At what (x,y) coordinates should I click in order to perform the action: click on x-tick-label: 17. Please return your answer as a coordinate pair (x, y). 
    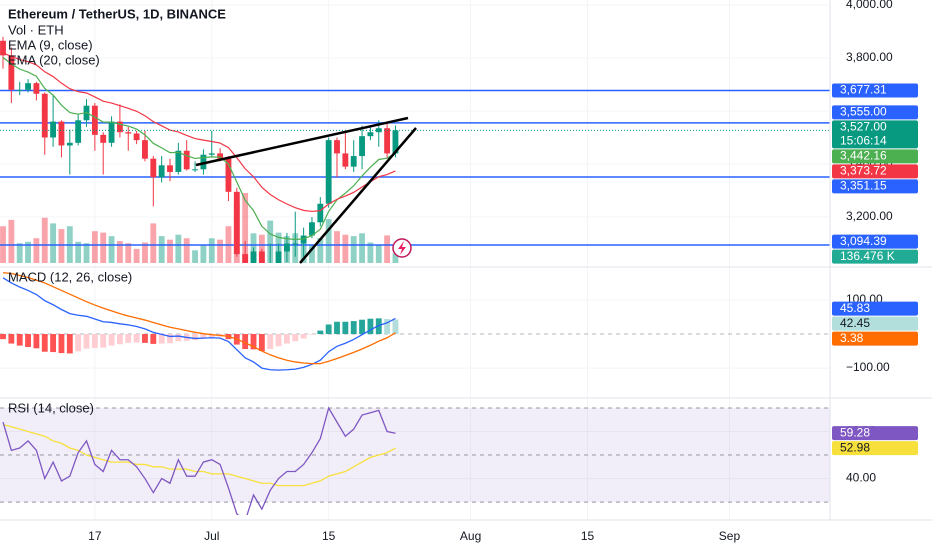
    Looking at the image, I should click on (95, 536).